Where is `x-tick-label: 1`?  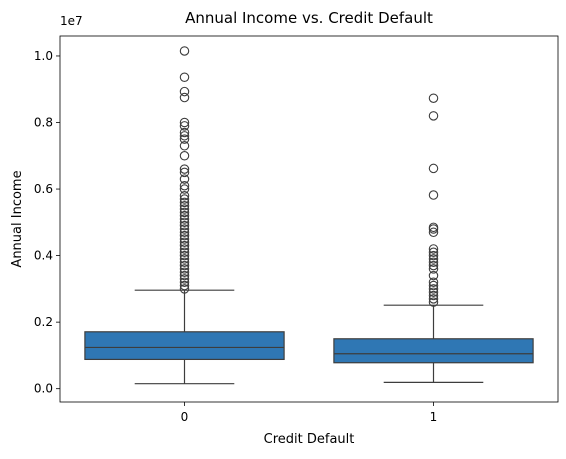 x-tick-label: 1 is located at coordinates (434, 417).